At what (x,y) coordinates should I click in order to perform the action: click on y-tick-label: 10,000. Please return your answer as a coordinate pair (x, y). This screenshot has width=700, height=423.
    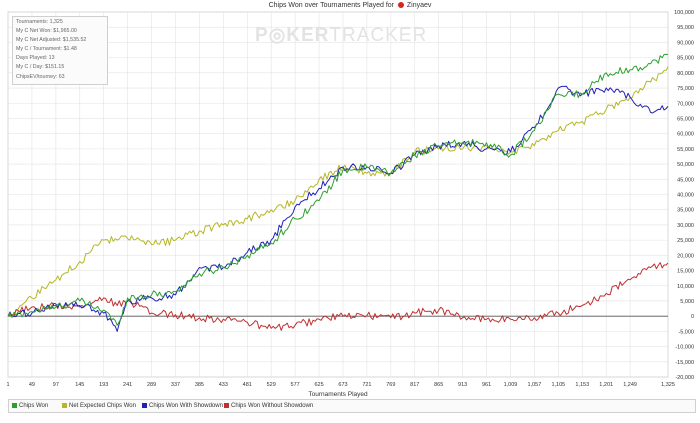
    Looking at the image, I should click on (685, 287).